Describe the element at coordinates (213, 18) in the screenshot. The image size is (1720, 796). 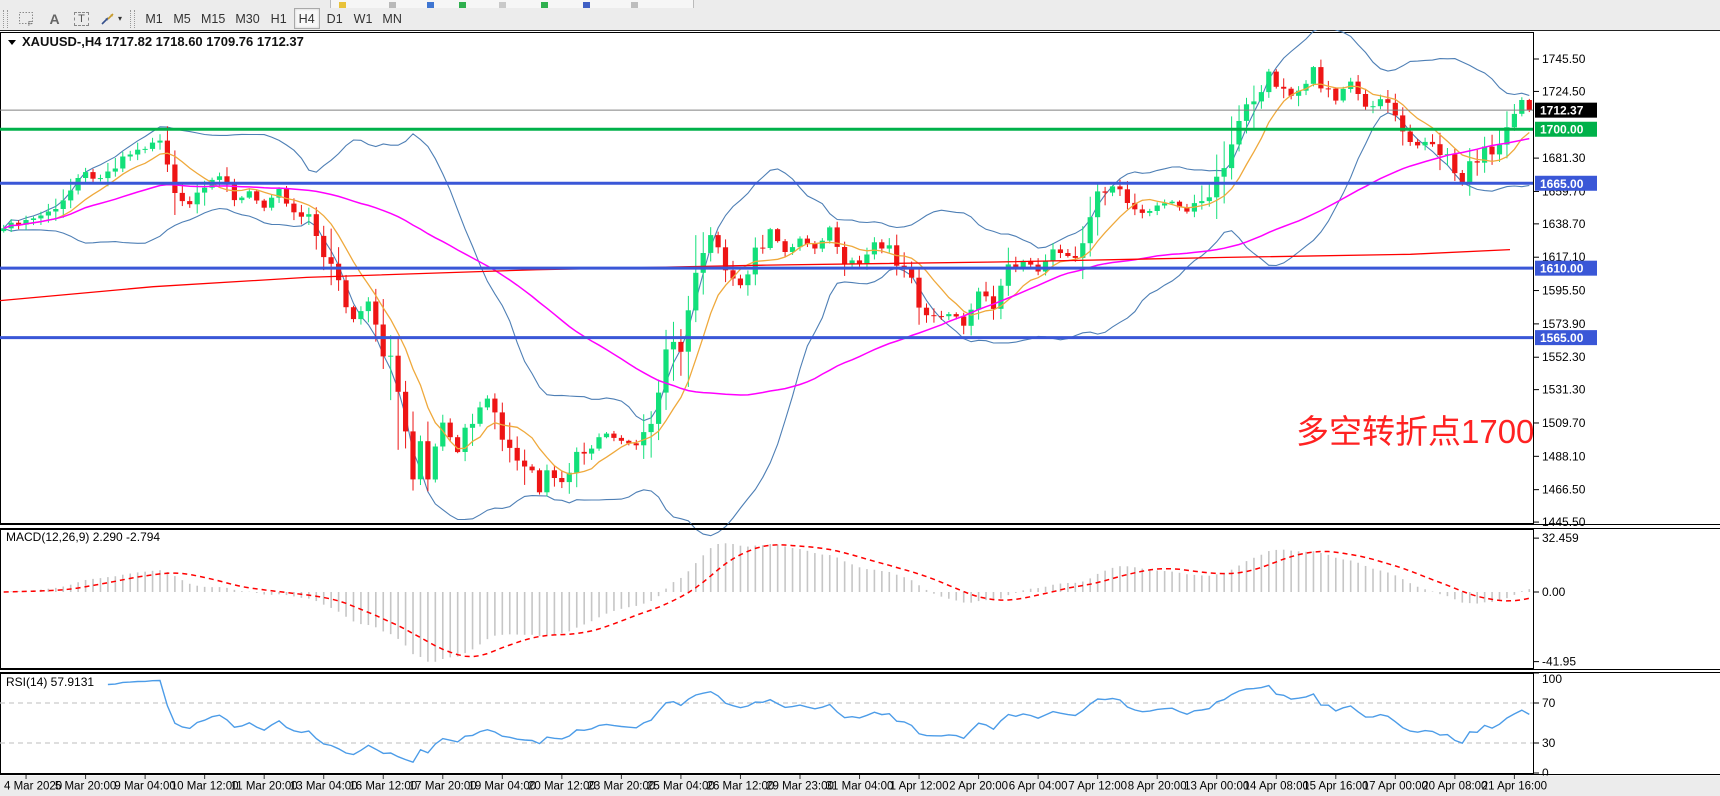
I see `tf-button-M15: M15` at that location.